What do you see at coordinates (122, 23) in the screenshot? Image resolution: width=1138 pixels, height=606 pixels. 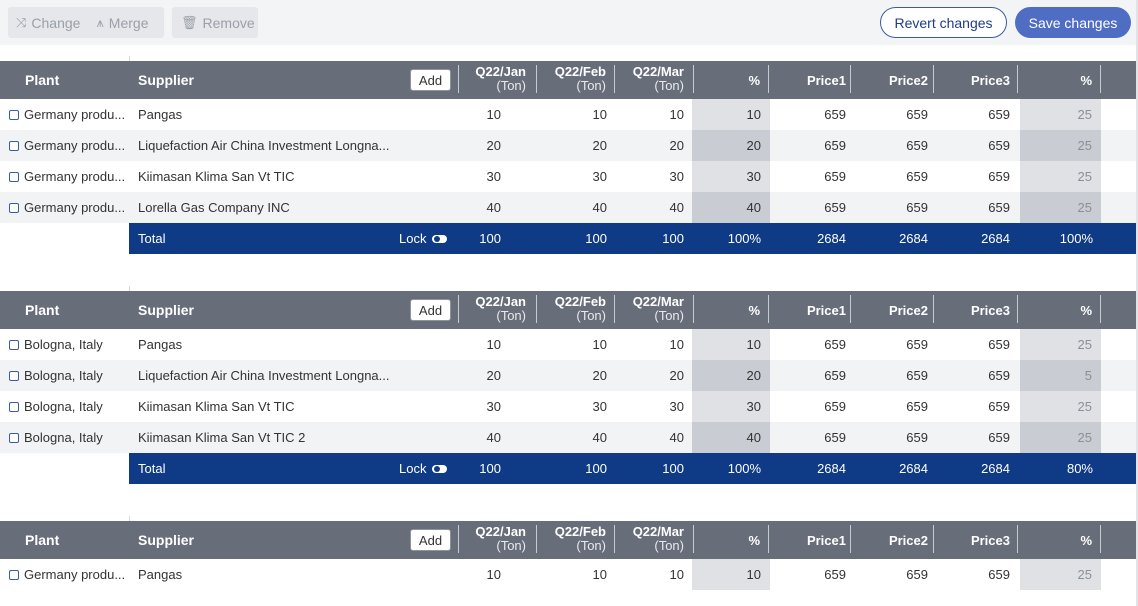 I see `merge-button: ⩚ Merge` at bounding box center [122, 23].